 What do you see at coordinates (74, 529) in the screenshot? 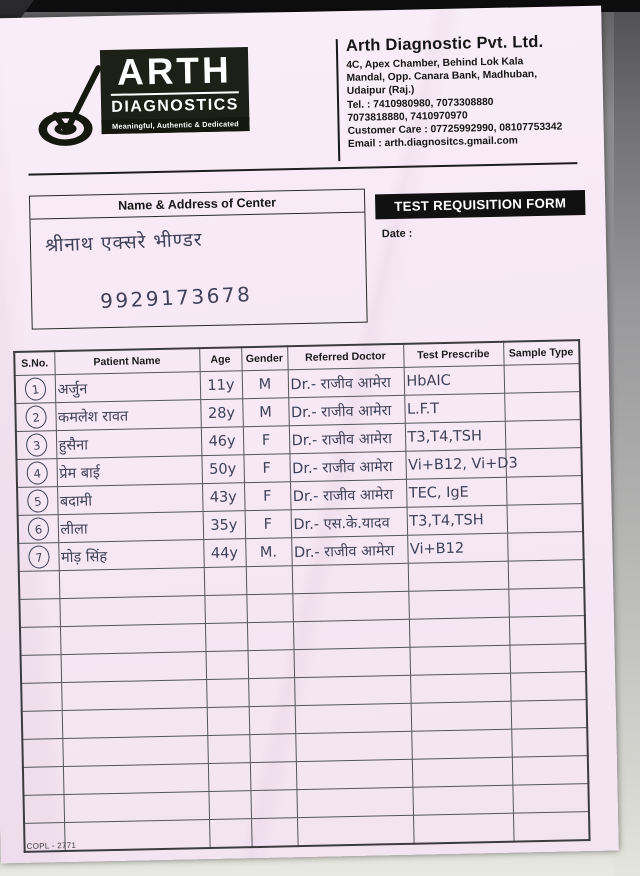
I see `handwritten-name: लीला` at bounding box center [74, 529].